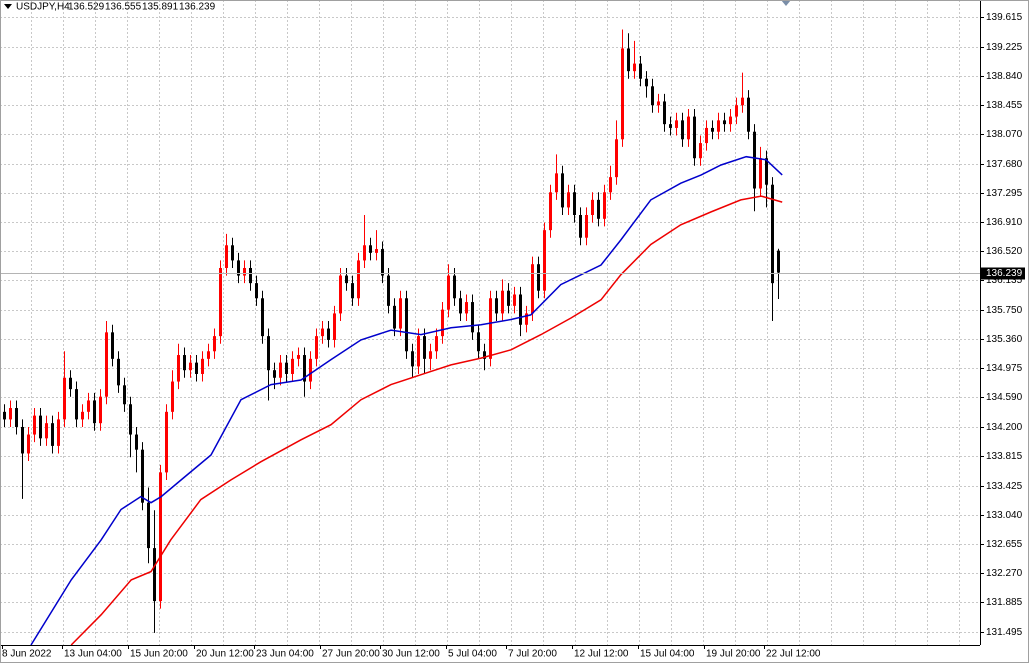  What do you see at coordinates (1004, 486) in the screenshot?
I see `y-tick-label: 133.425` at bounding box center [1004, 486].